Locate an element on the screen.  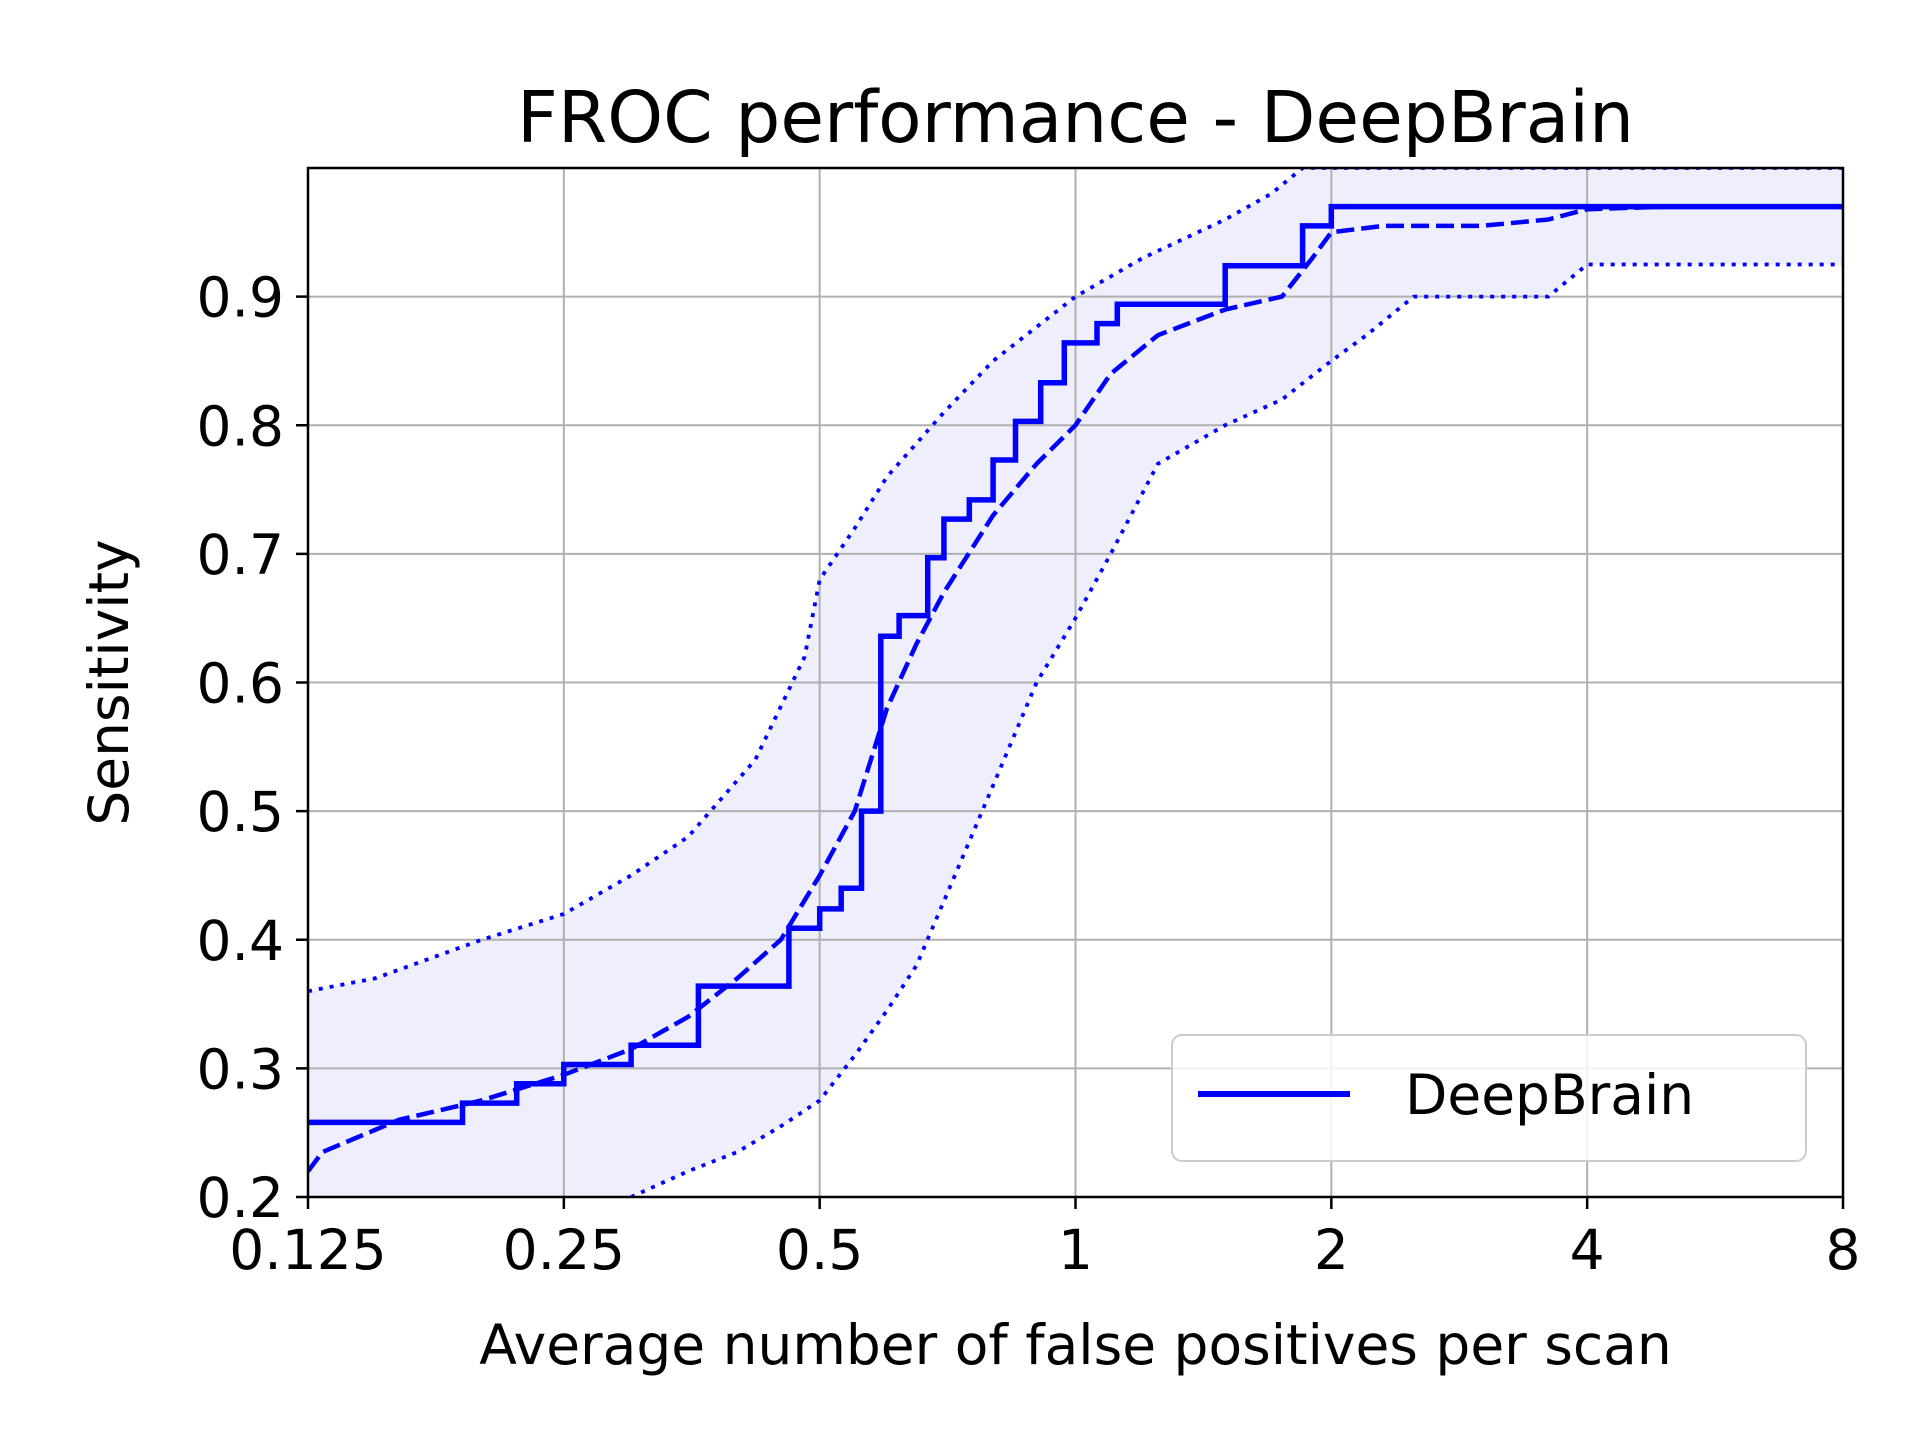
y-tick-label-0: 0.2 is located at coordinates (240, 1198).